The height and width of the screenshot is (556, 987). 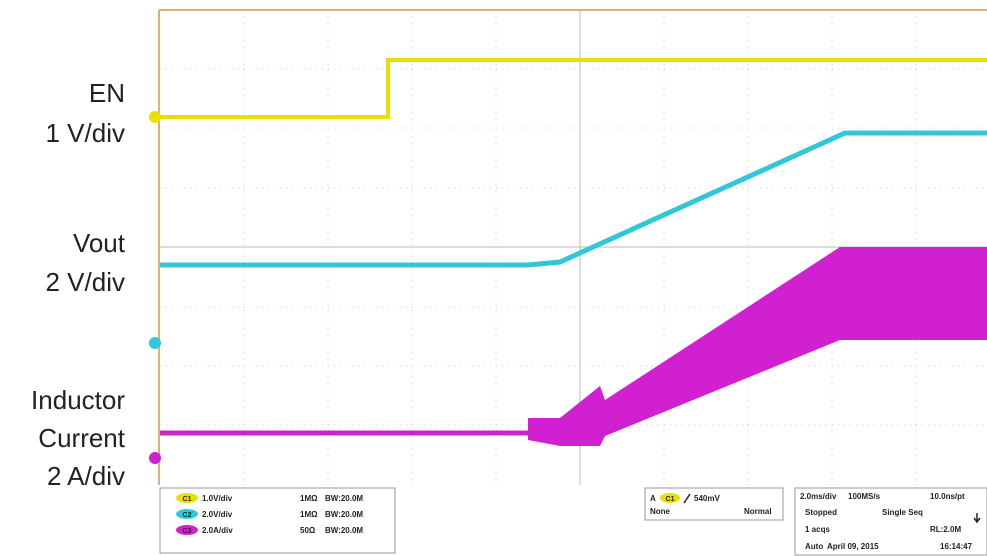 What do you see at coordinates (818, 496) in the screenshot?
I see `timebase: 2.0ms/div` at bounding box center [818, 496].